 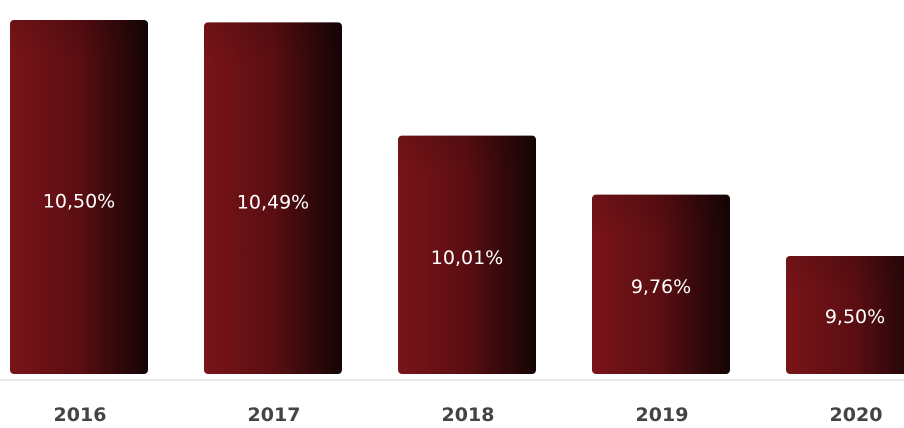 I want to click on data-label-2019: 9,76%, so click(x=661, y=287).